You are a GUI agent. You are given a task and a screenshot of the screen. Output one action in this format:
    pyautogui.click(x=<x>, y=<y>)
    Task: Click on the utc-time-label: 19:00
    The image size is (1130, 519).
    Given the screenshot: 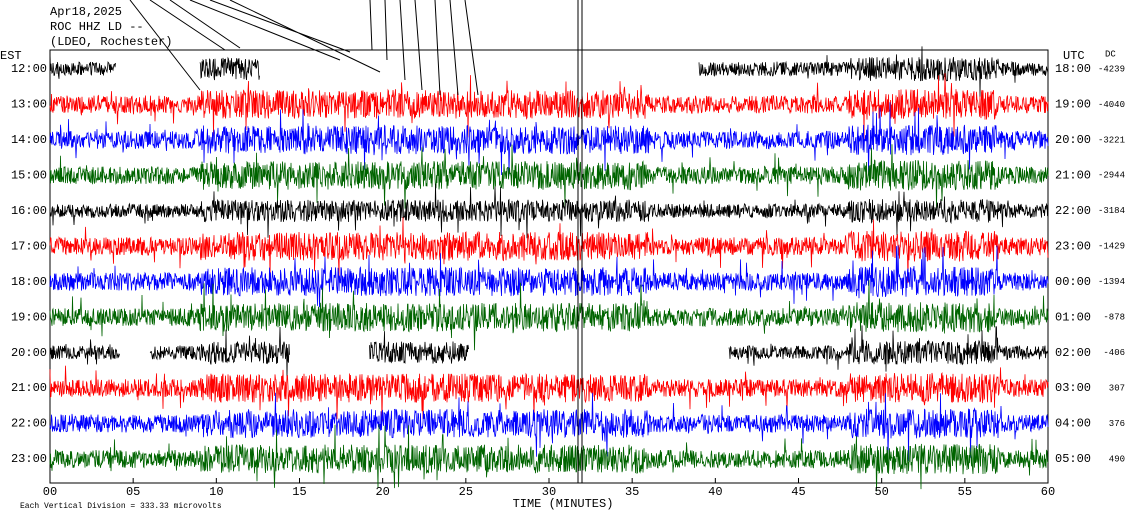 What is the action you would take?
    pyautogui.click(x=1073, y=105)
    